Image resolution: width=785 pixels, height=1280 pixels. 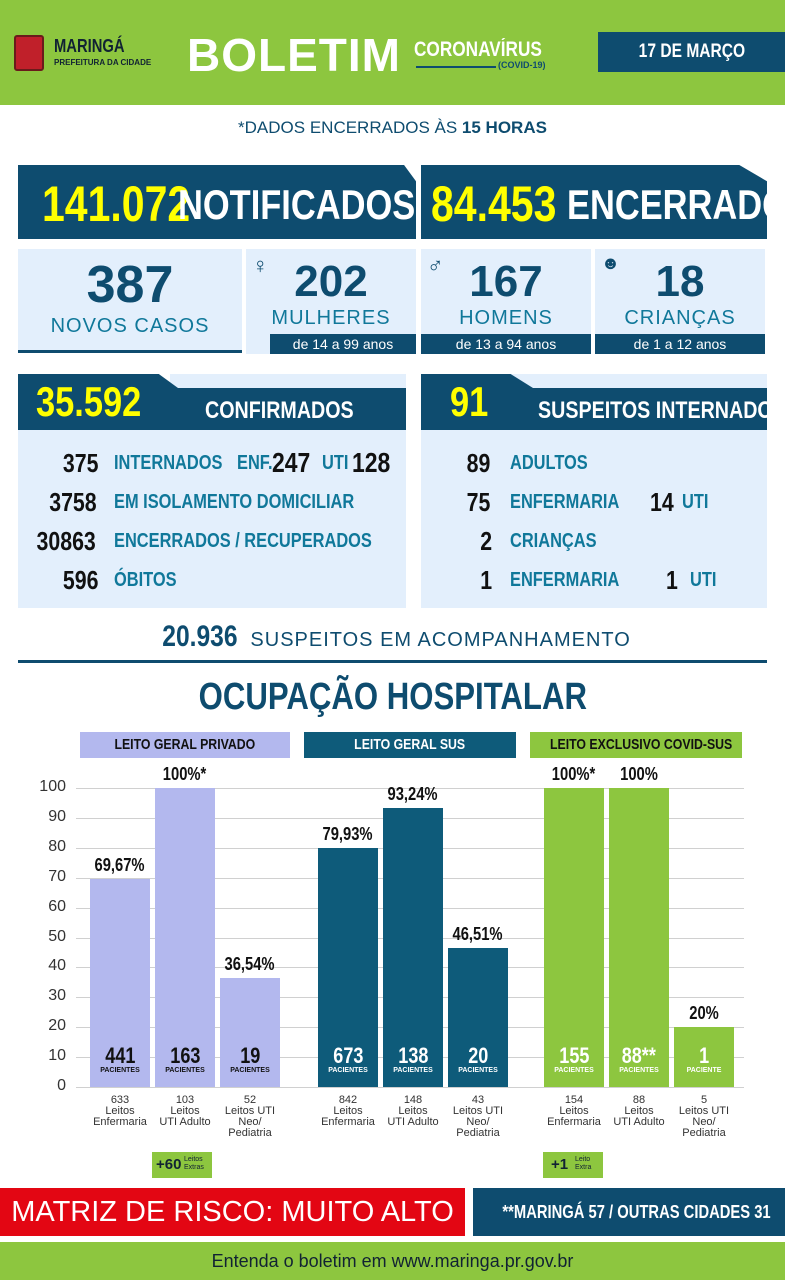 I want to click on bar-category-label: 148 Leitos UTI Adulto, so click(x=413, y=1111).